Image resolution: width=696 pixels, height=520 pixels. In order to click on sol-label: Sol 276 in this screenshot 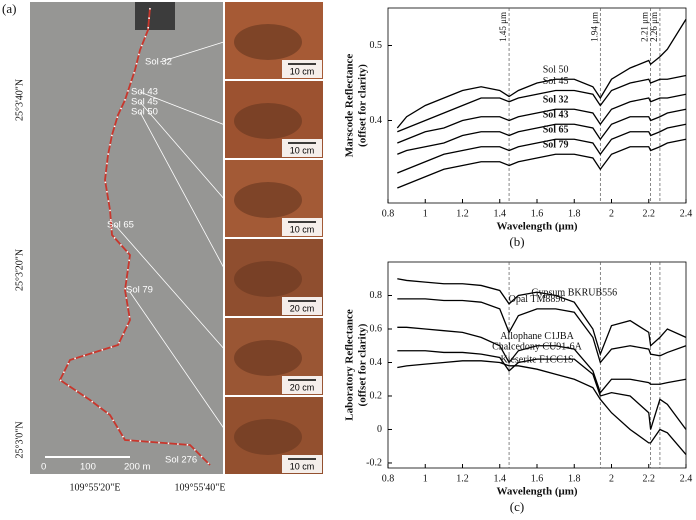, I will do `click(181, 460)`.